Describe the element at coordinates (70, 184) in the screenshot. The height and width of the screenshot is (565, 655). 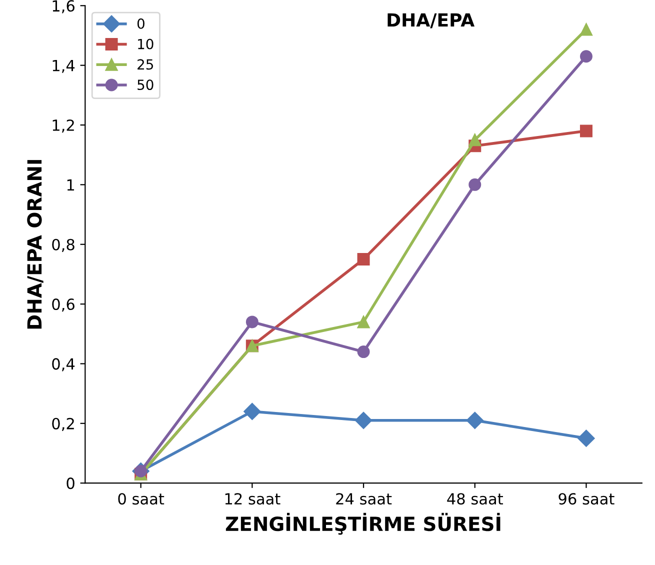
I see `y-tick-label: 1` at that location.